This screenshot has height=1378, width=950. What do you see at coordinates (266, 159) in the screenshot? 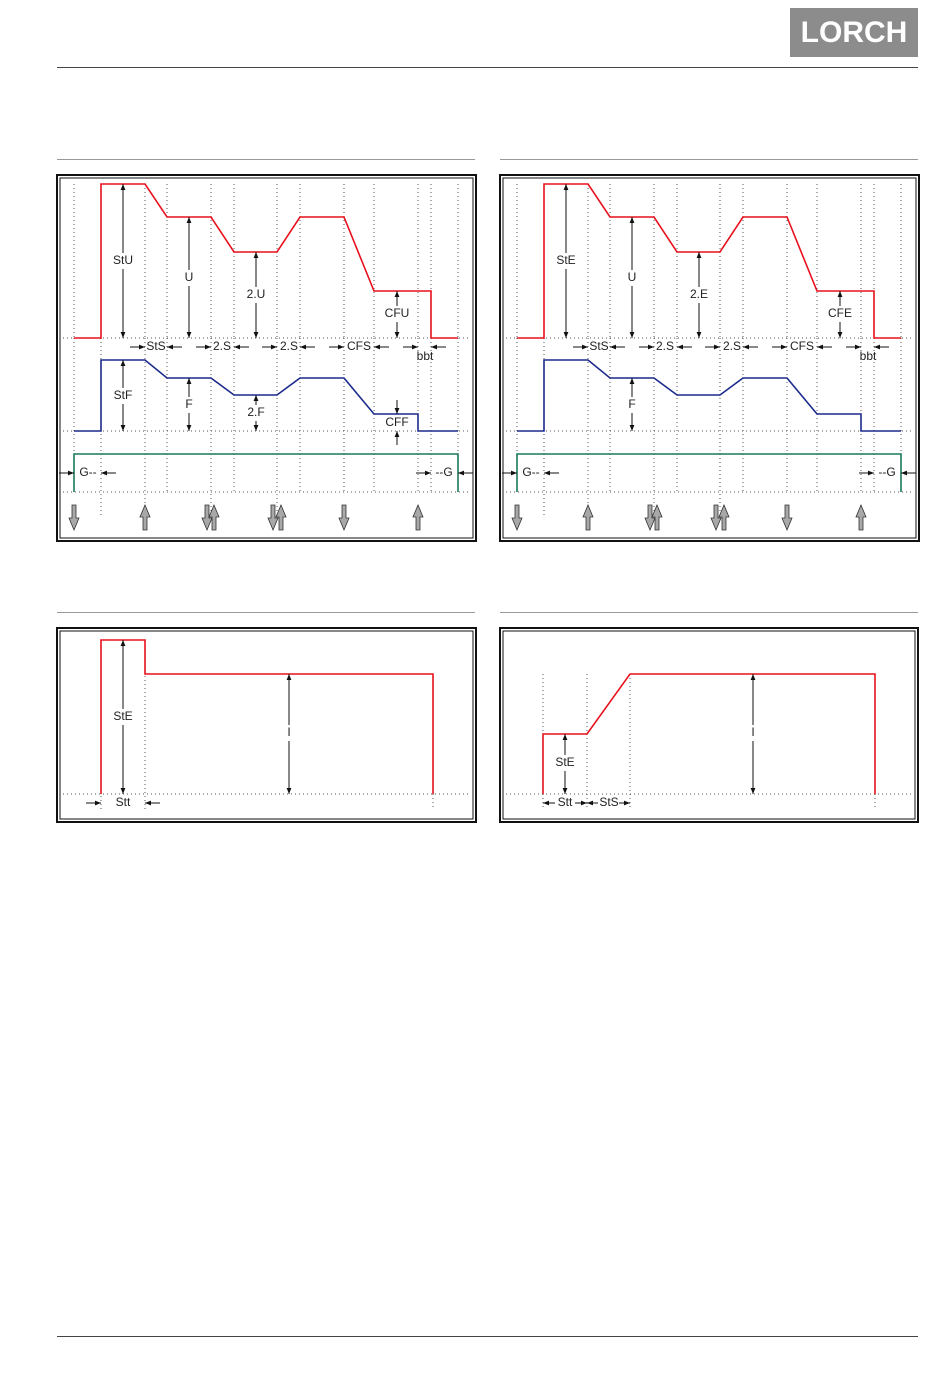
I see `section-divider-top-left` at bounding box center [266, 159].